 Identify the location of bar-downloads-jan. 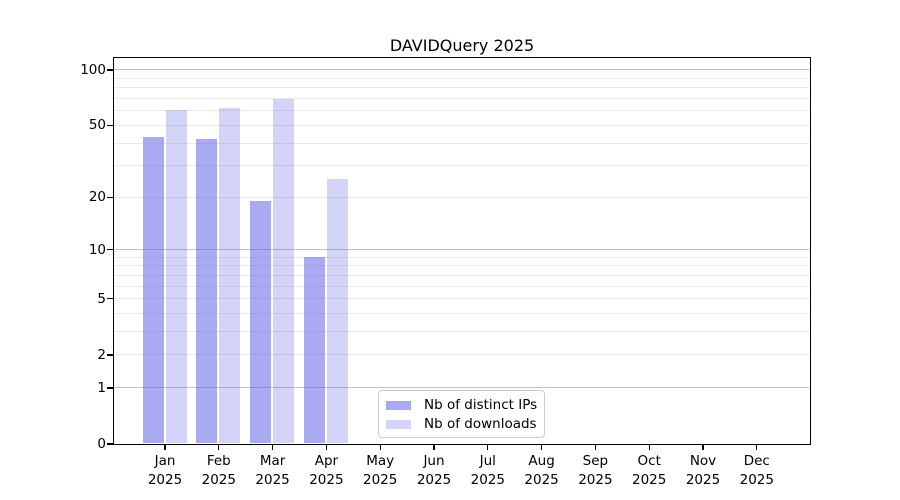
(176, 276).